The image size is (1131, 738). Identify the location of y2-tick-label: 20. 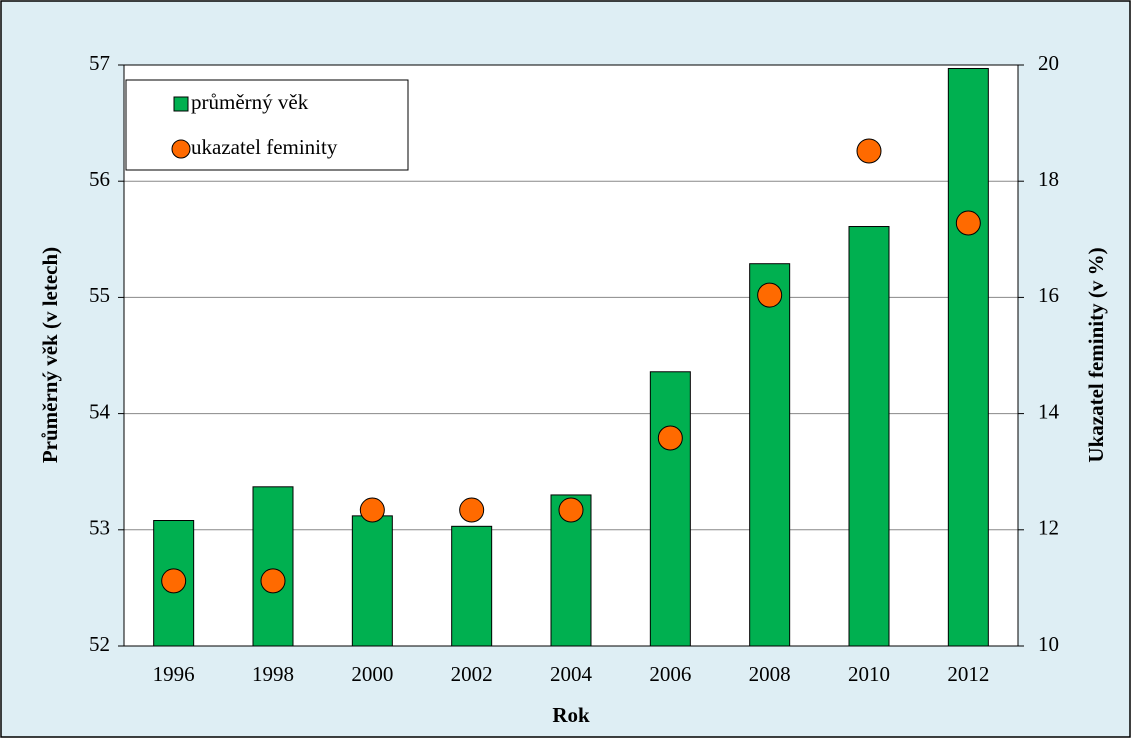
(1048, 63).